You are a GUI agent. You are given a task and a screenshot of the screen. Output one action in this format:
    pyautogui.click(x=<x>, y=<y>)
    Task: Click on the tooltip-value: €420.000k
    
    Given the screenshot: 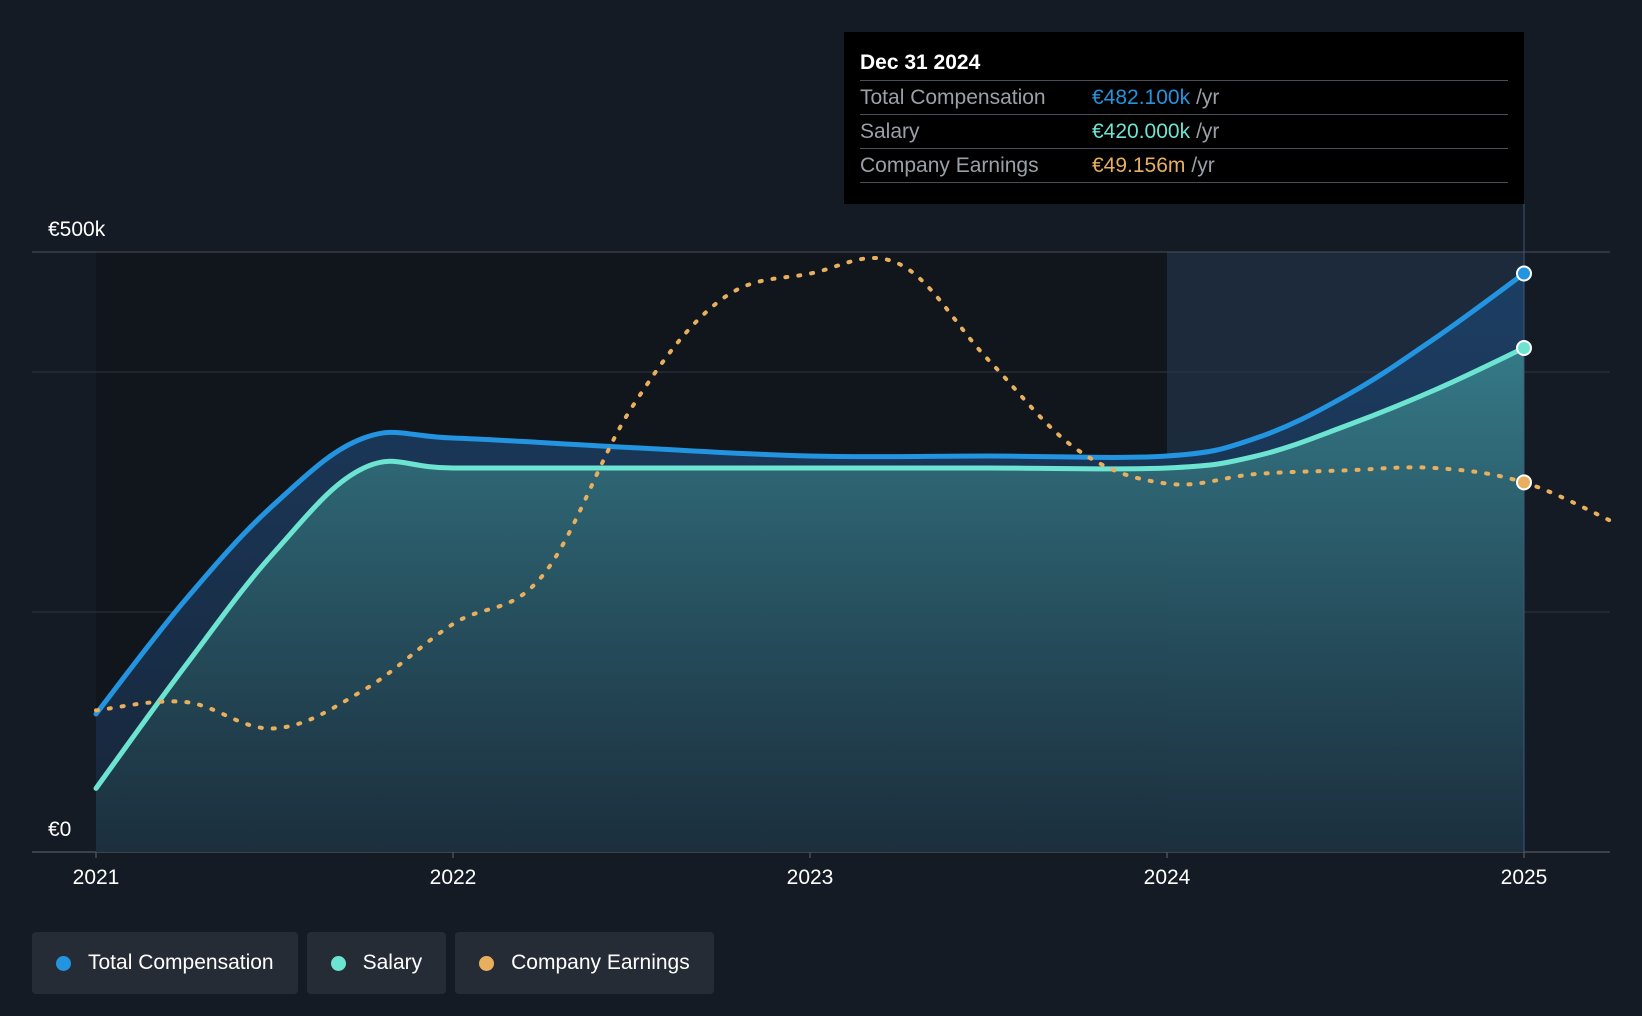 What is the action you would take?
    pyautogui.click(x=1141, y=131)
    